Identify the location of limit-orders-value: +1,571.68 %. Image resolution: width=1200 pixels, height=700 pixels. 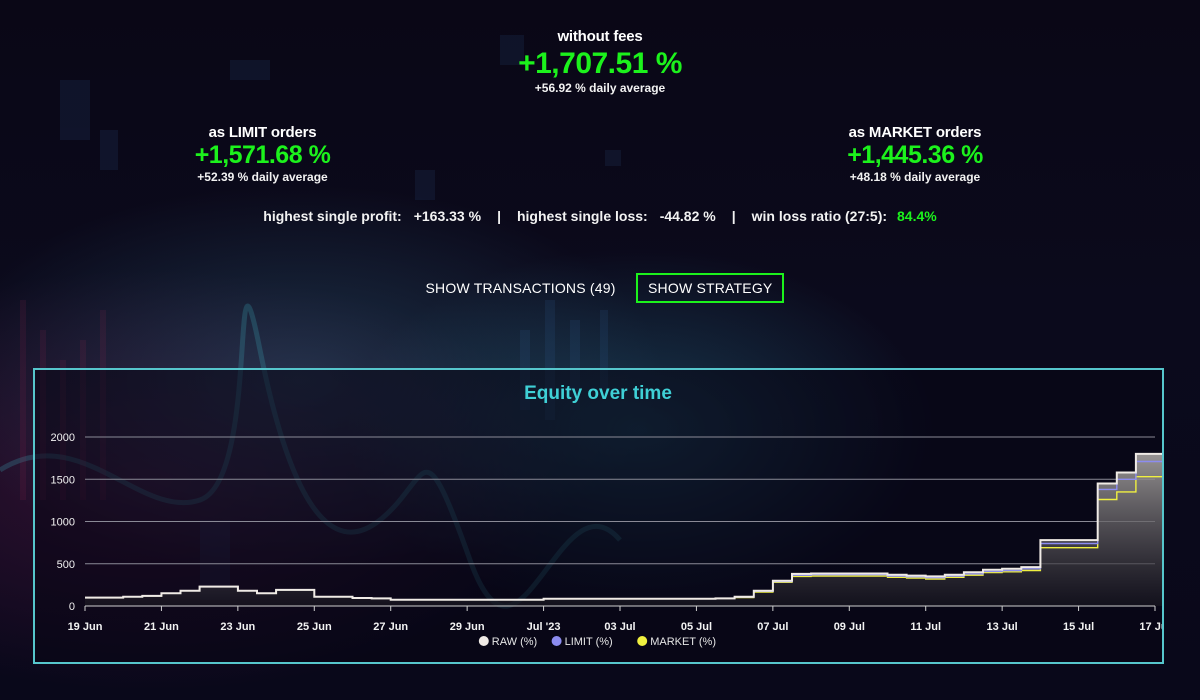
(262, 155).